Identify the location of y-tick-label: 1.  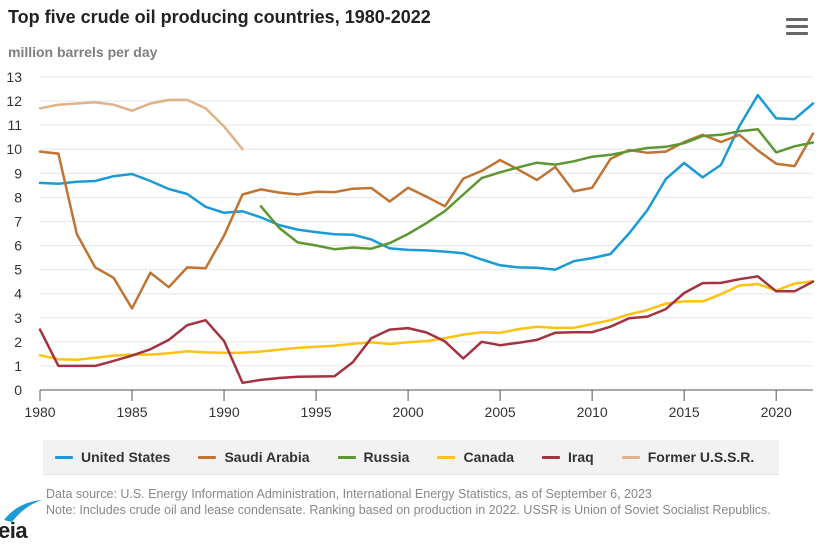
(18, 366).